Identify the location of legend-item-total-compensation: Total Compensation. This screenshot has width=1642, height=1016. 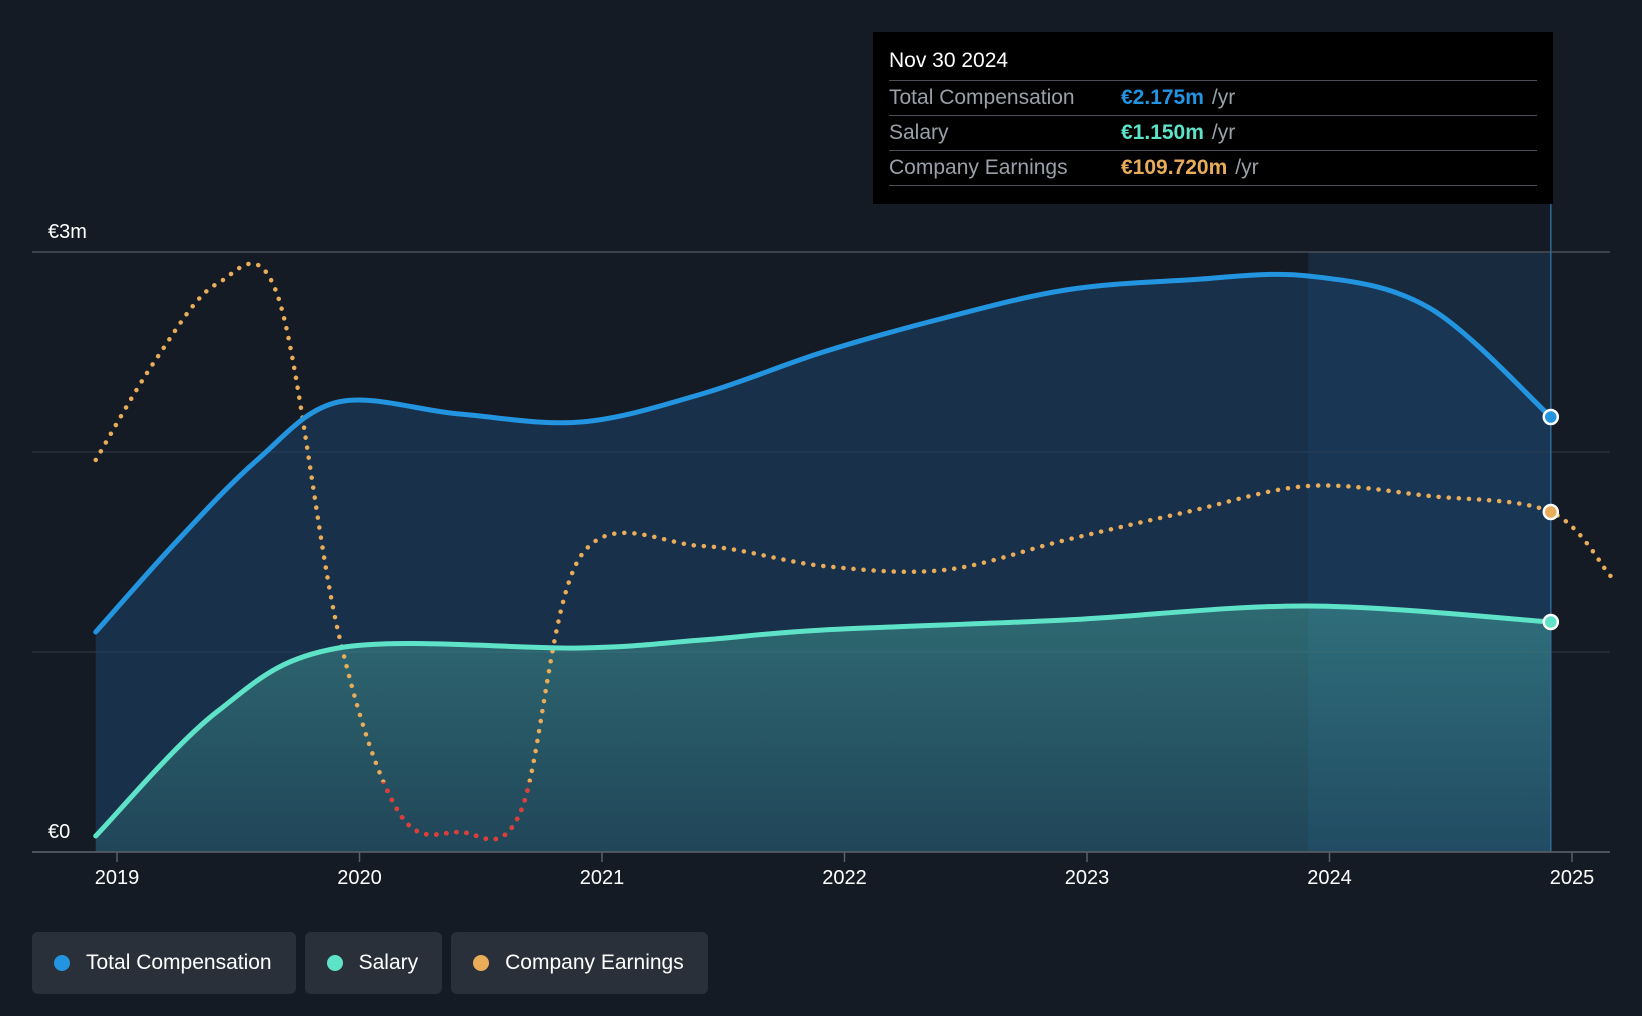
(164, 963).